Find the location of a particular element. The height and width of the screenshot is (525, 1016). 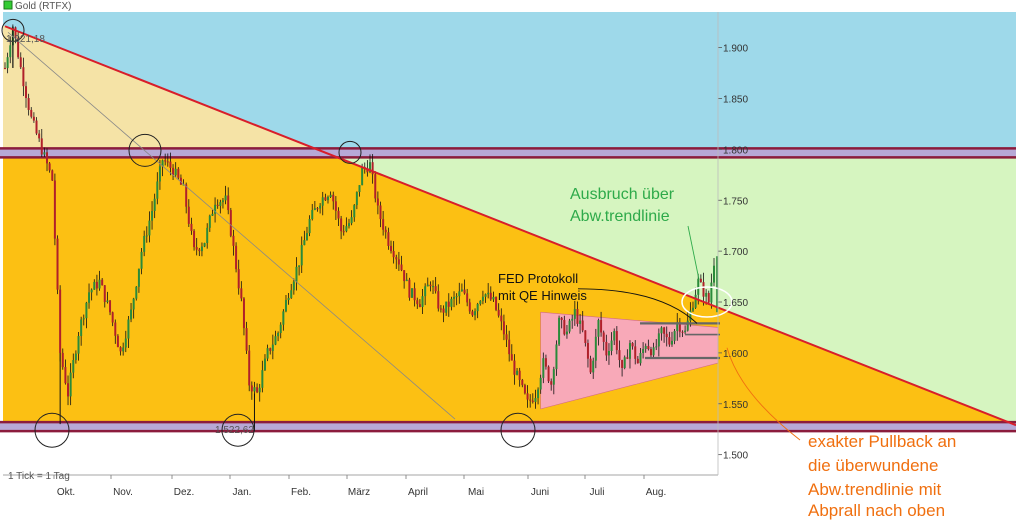

legend: Gold (RTFX) is located at coordinates (37, 6).